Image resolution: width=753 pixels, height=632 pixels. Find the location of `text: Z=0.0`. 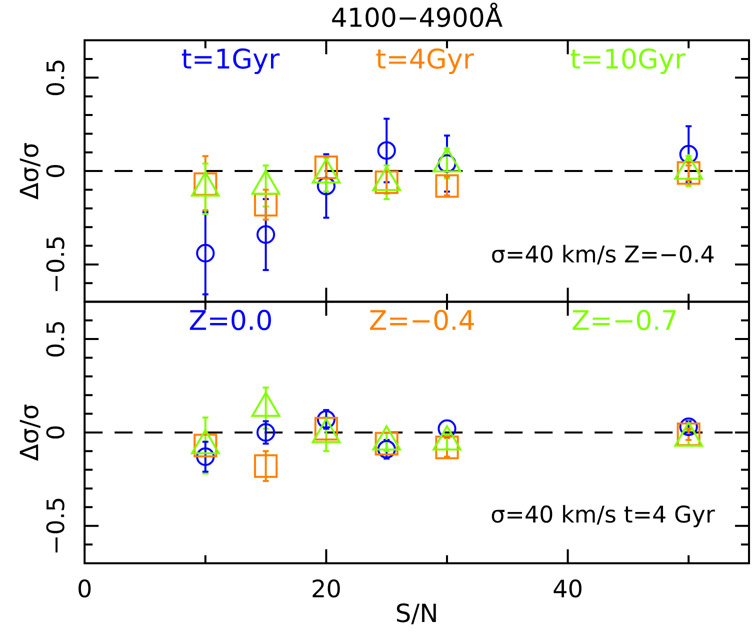

text: Z=0.0 is located at coordinates (230, 320).